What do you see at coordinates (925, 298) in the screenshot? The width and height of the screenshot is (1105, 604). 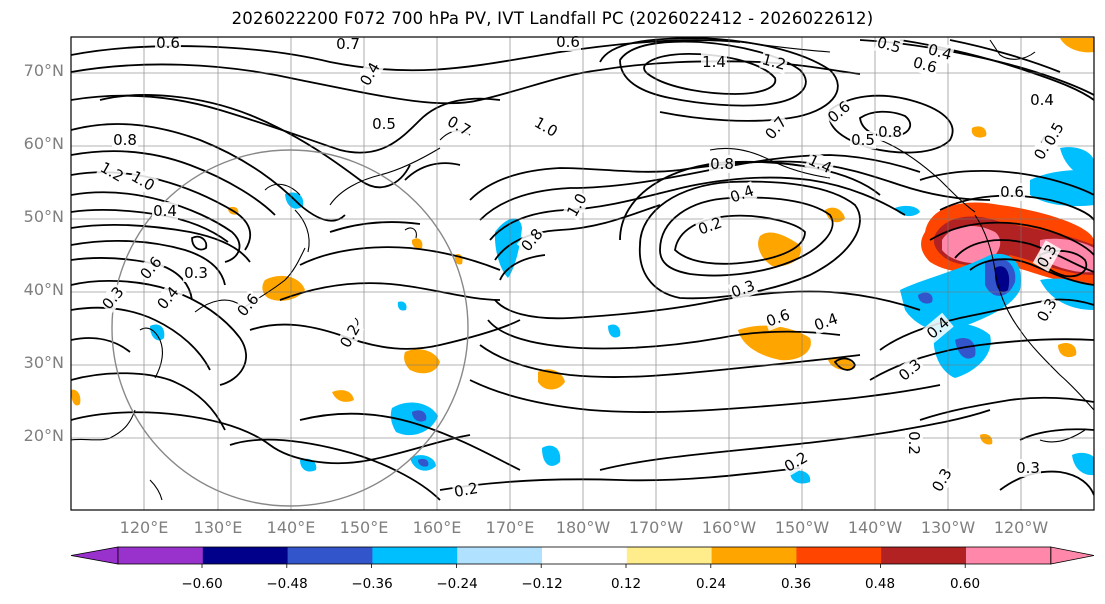 I see `negative-anomaly-small-b` at bounding box center [925, 298].